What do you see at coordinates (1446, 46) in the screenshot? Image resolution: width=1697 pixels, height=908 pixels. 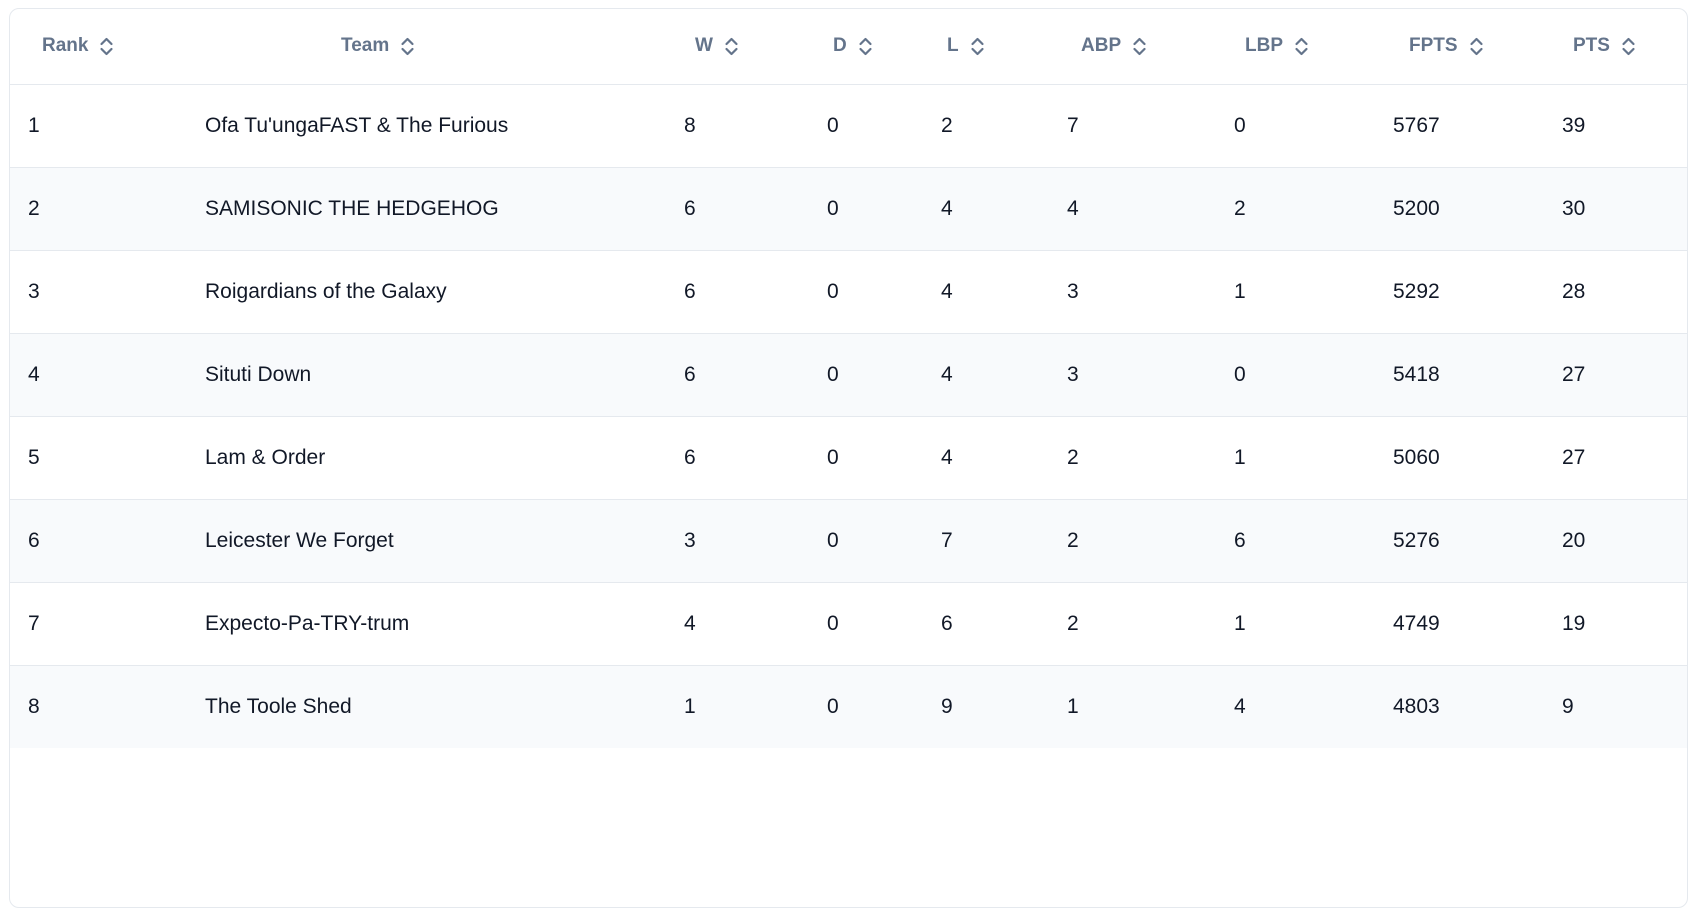 I see `column-header-fpts: FPTS` at bounding box center [1446, 46].